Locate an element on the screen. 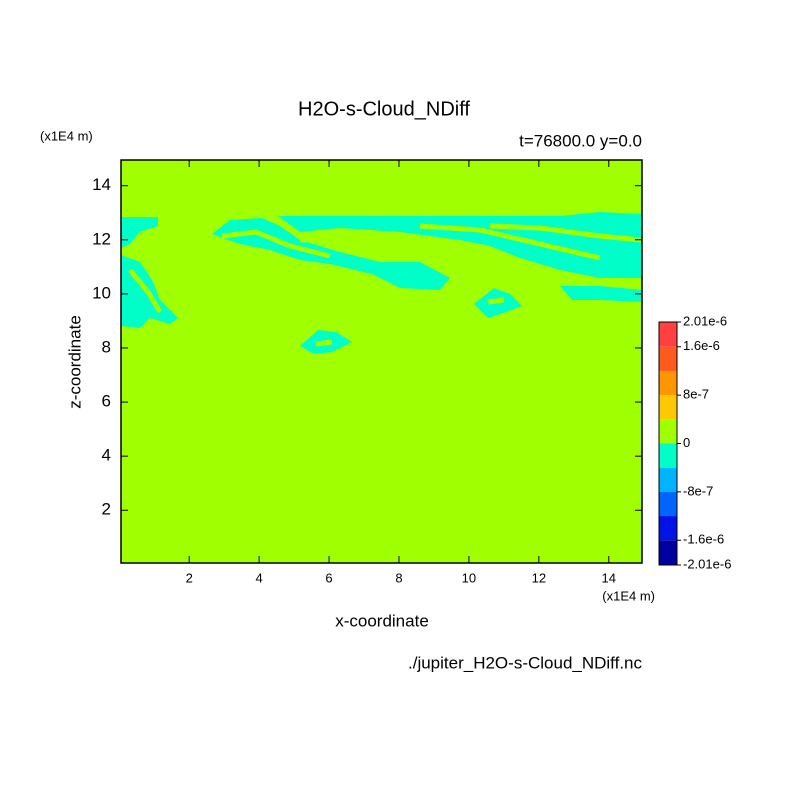 The width and height of the screenshot is (804, 804). y-unit: (x1E4 m) is located at coordinates (66, 135).